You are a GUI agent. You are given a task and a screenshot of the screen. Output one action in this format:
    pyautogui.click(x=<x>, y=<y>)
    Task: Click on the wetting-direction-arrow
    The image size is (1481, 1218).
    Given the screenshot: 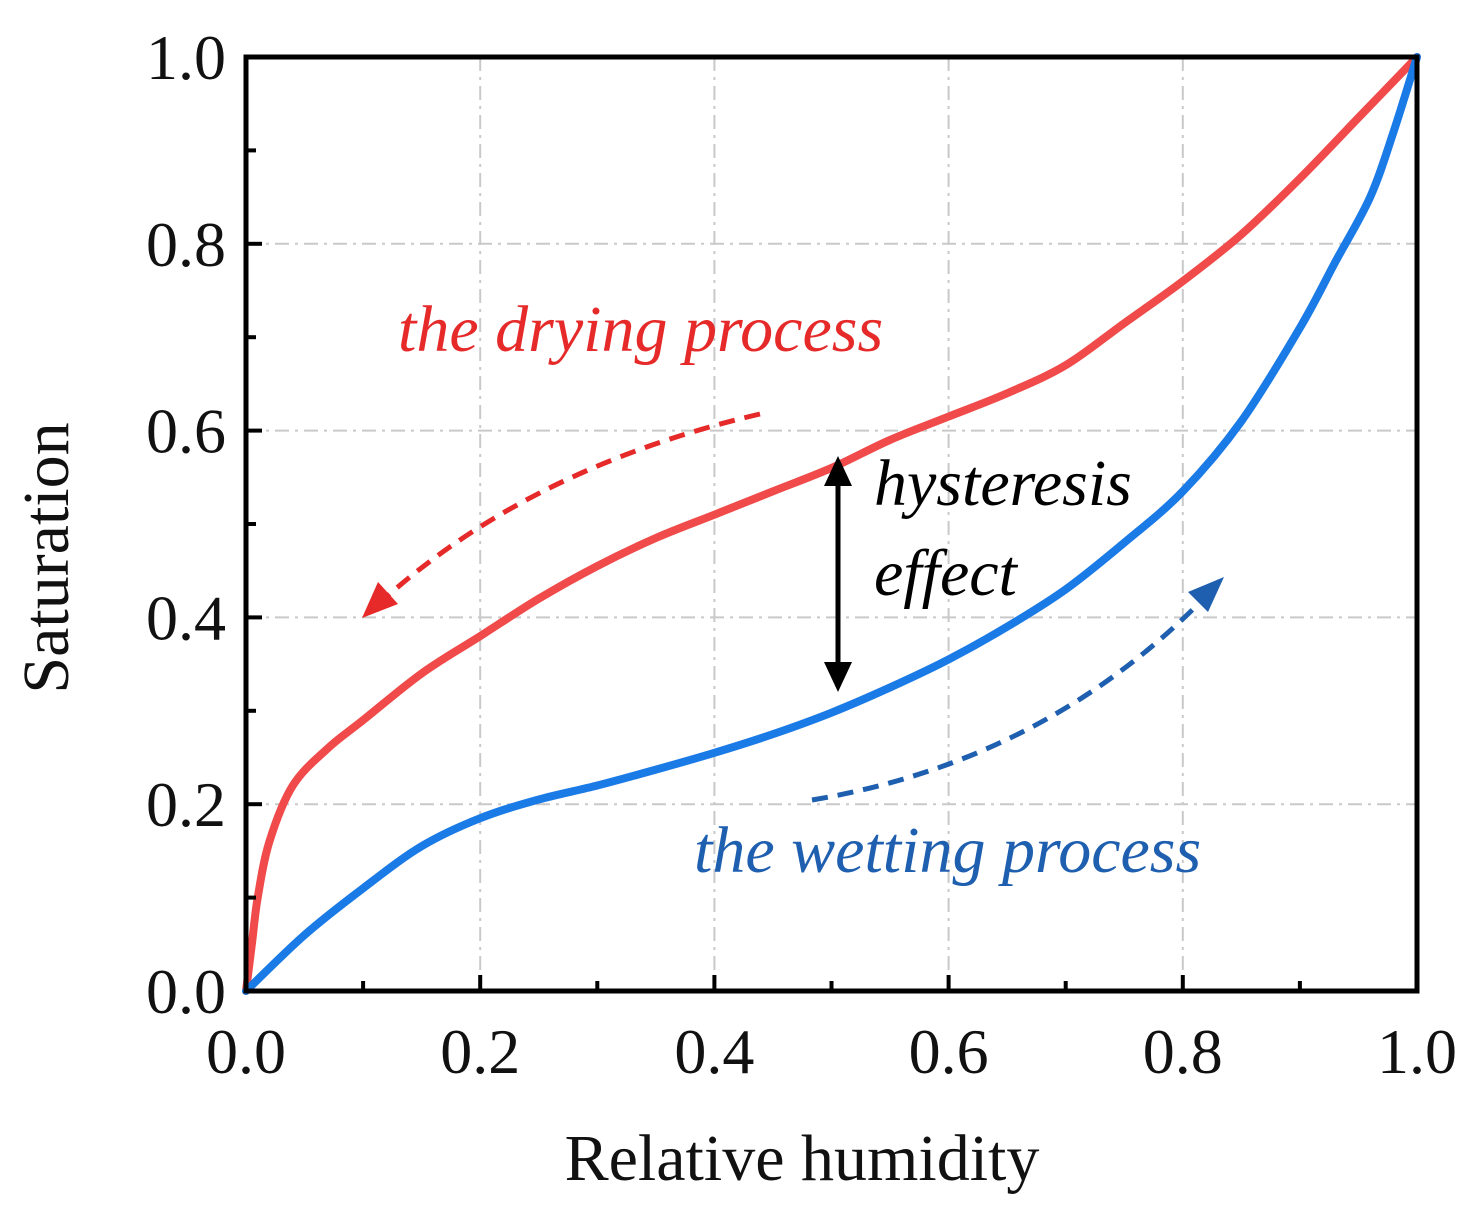 What is the action you would take?
    pyautogui.click(x=1012, y=695)
    